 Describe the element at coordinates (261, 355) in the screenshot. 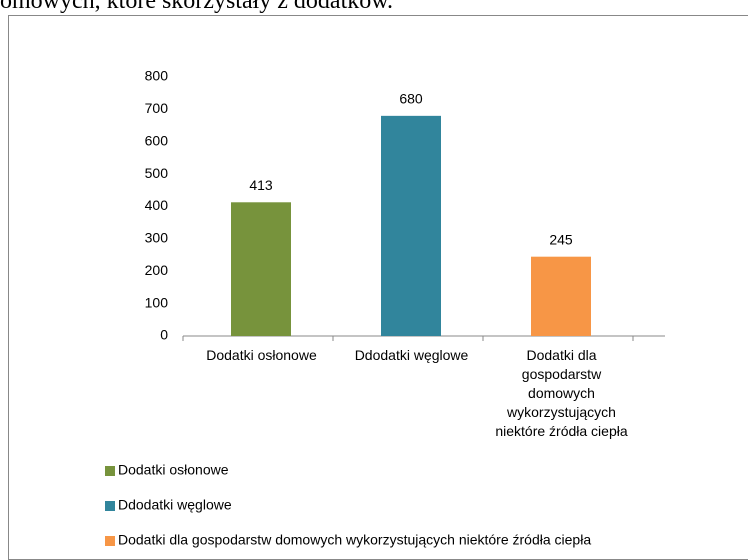

I see `x-tick-label: Dodatki osłonowe` at that location.